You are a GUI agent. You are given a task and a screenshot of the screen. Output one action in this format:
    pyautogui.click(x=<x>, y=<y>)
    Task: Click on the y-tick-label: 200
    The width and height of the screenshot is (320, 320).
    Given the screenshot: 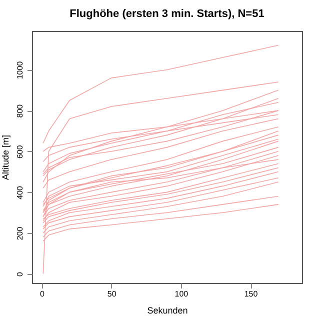 What is the action you would take?
    pyautogui.click(x=20, y=233)
    